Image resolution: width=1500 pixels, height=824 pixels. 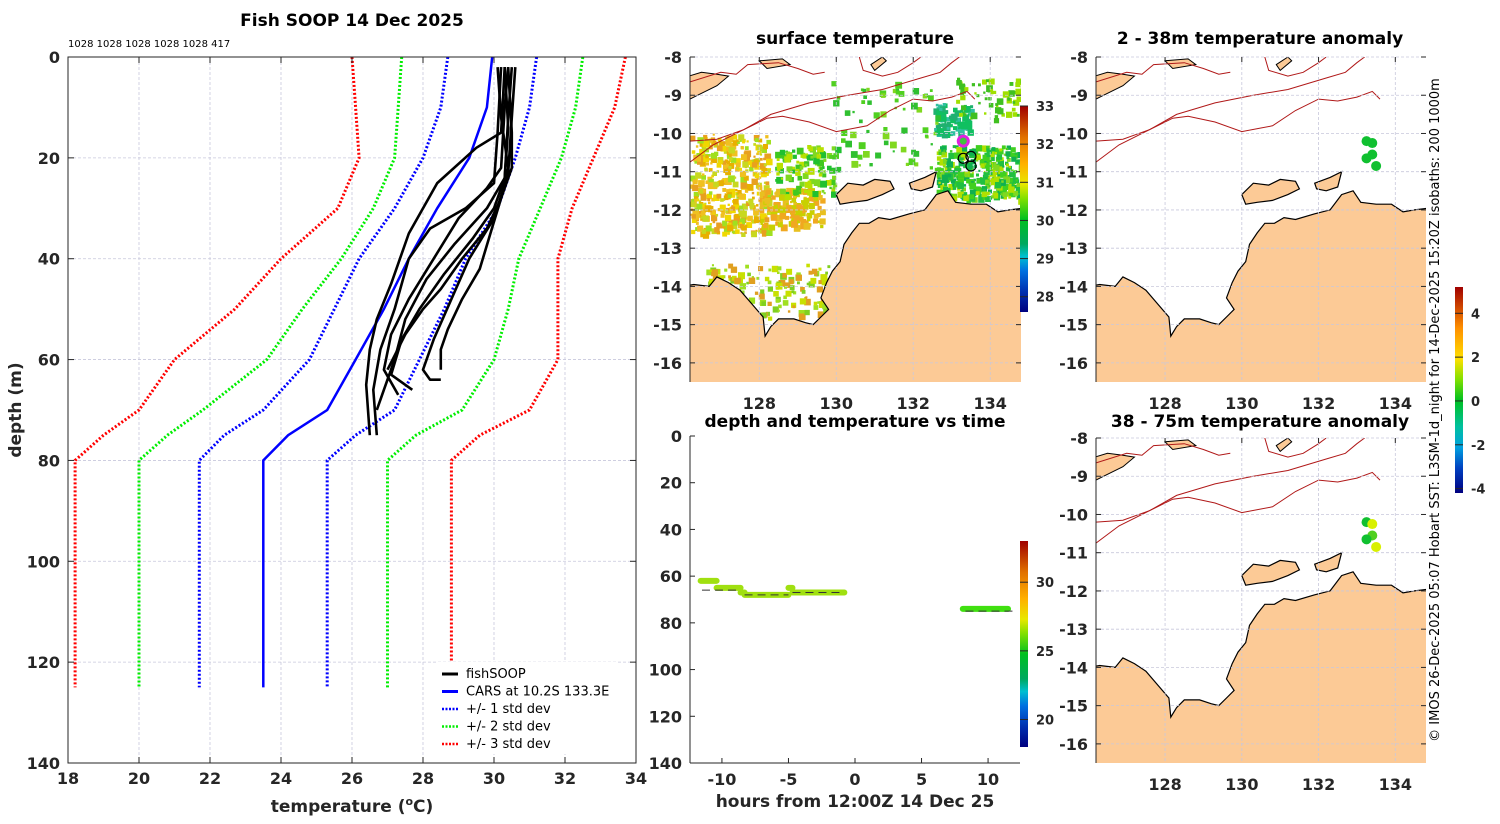 What do you see at coordinates (990, 403) in the screenshot?
I see `lon-tick-label: 134` at bounding box center [990, 403].